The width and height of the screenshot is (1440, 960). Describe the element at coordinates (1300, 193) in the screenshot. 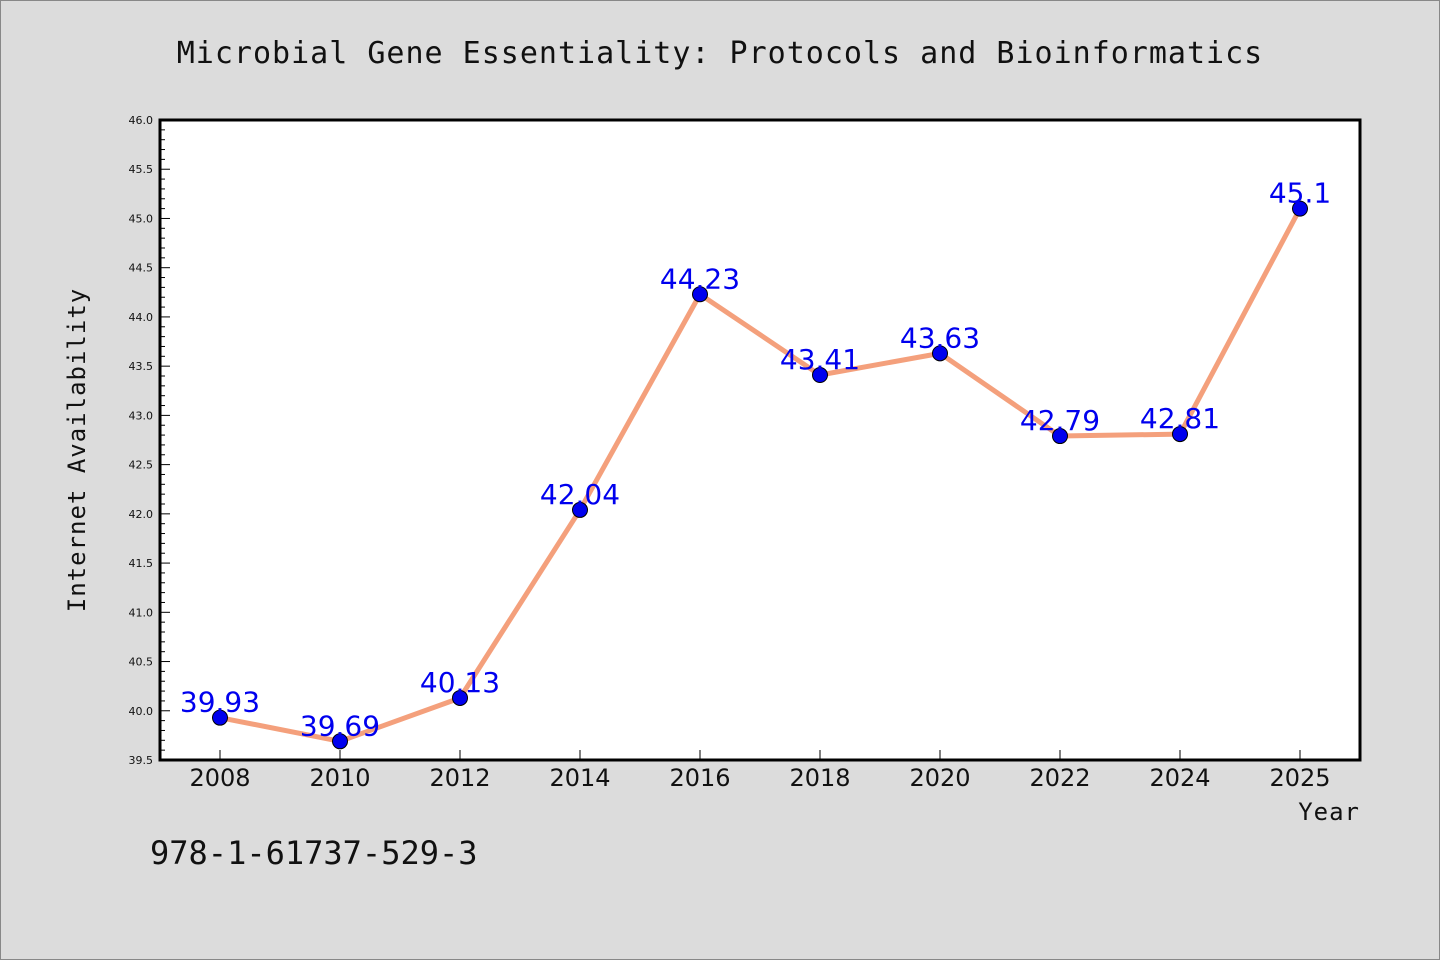

I see `data-label: 45.1` at that location.